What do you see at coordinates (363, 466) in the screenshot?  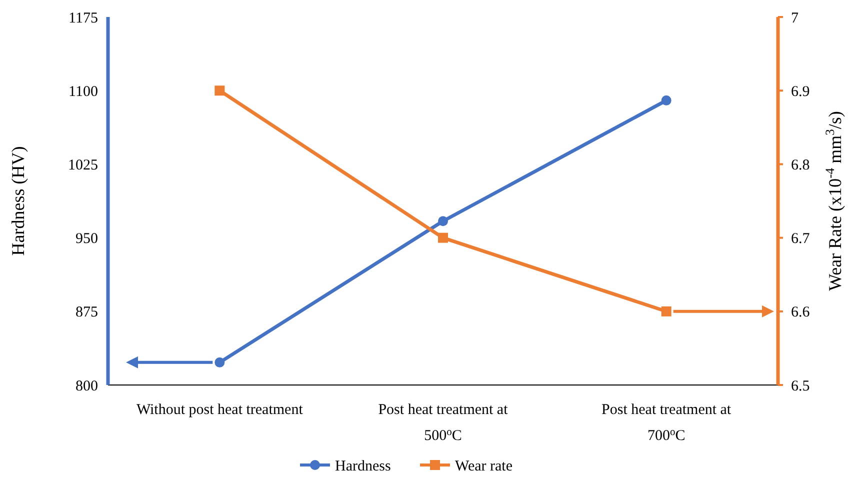 I see `legend-label: Hardness` at bounding box center [363, 466].